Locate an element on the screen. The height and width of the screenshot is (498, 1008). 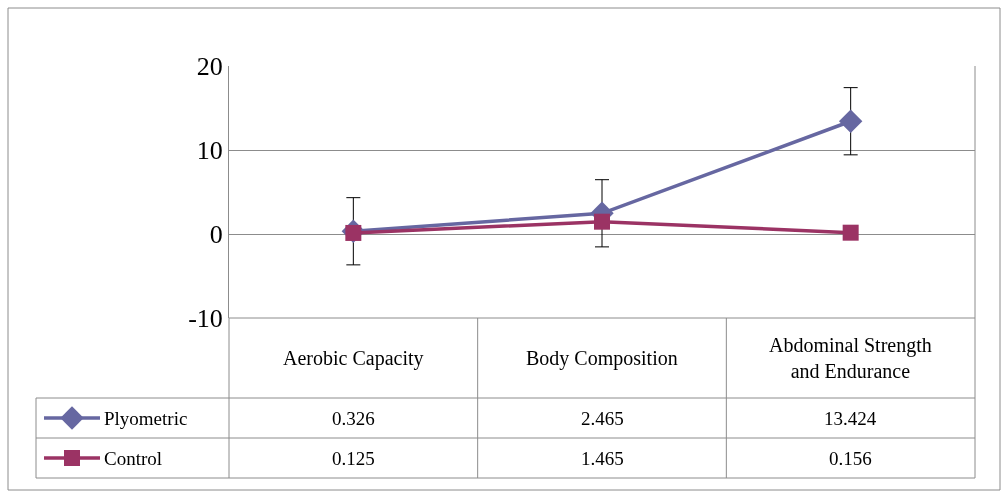
y-tick-label: -10 is located at coordinates (205, 319).